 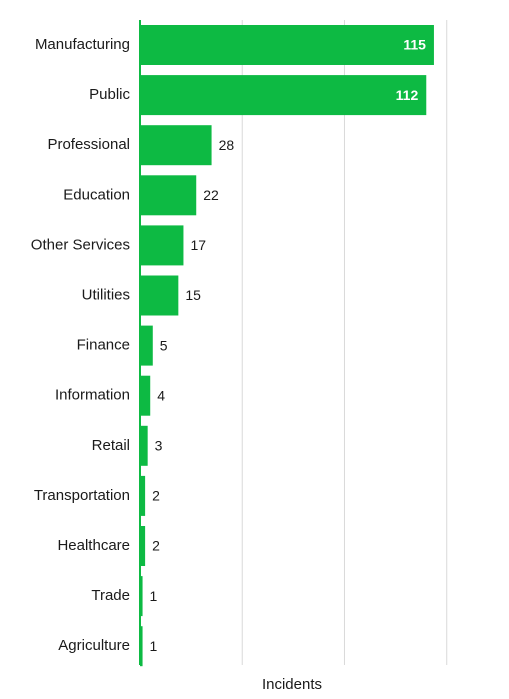 I want to click on category-label: Public, so click(x=109, y=94).